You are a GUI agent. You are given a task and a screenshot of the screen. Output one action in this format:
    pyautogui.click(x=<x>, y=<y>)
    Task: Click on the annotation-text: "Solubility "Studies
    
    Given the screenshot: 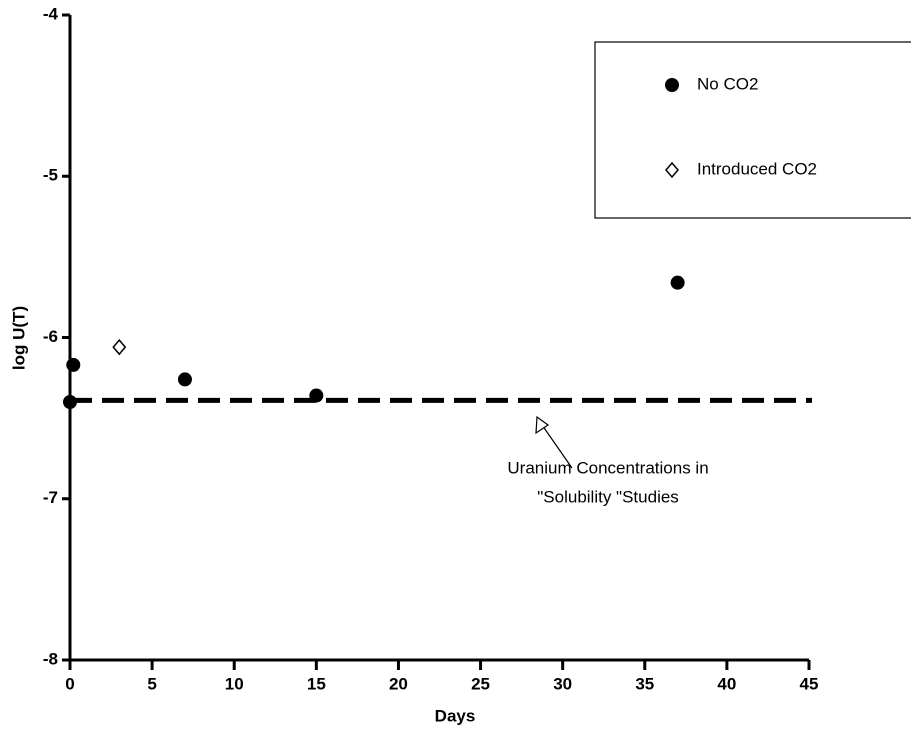 What is the action you would take?
    pyautogui.click(x=608, y=497)
    